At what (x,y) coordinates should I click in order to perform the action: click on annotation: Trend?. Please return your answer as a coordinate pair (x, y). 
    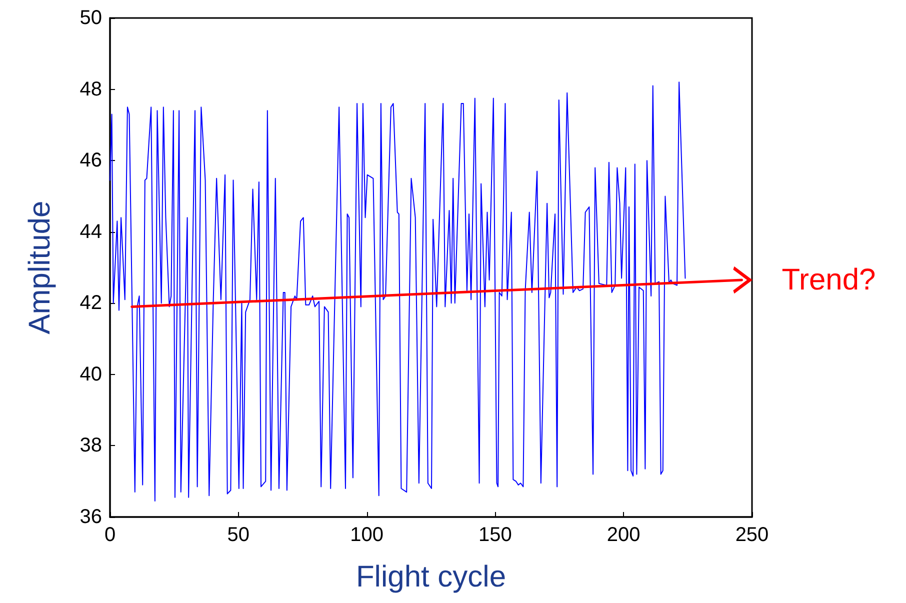
    Looking at the image, I should click on (829, 279).